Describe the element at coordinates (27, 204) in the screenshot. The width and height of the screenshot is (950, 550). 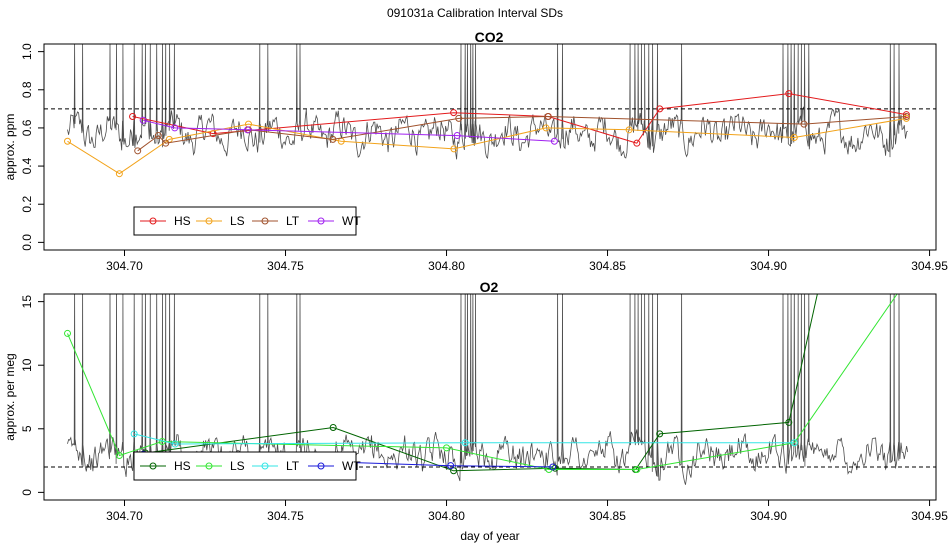
I see `co2-y-tick-label: 0.2` at that location.